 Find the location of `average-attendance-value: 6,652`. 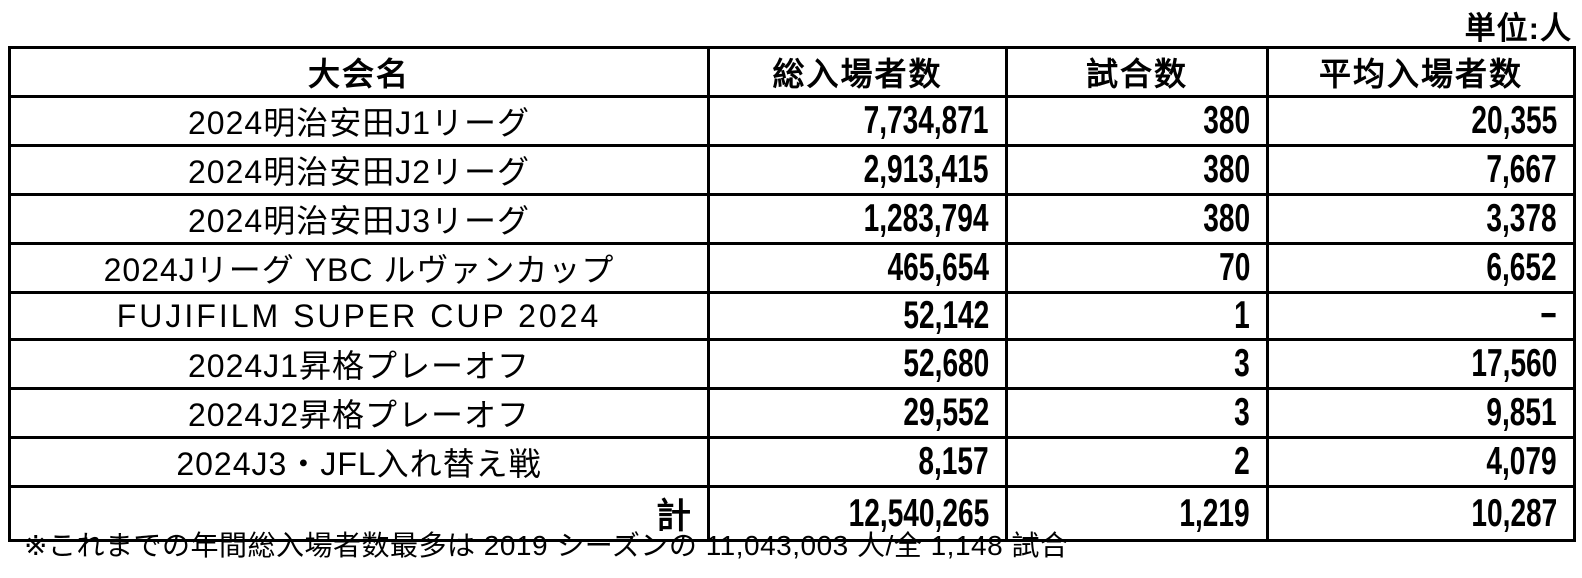

average-attendance-value: 6,652 is located at coordinates (1521, 268).